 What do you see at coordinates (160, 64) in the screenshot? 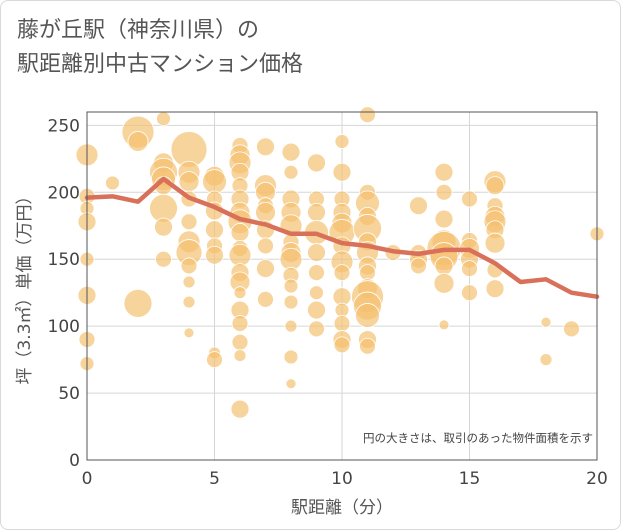
I see `chart-title-line-2: 駅距離別中古マンション価格` at bounding box center [160, 64].